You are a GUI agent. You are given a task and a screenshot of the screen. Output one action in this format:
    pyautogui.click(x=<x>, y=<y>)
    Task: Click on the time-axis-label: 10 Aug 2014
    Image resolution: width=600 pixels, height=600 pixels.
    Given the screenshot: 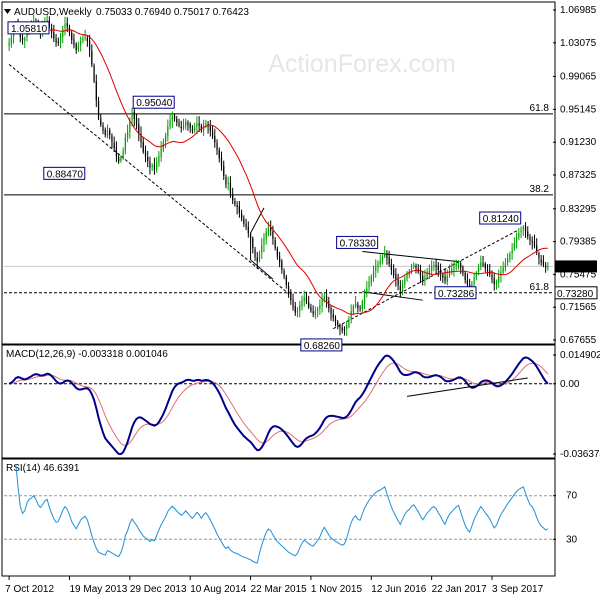 What is the action you would take?
    pyautogui.click(x=218, y=589)
    